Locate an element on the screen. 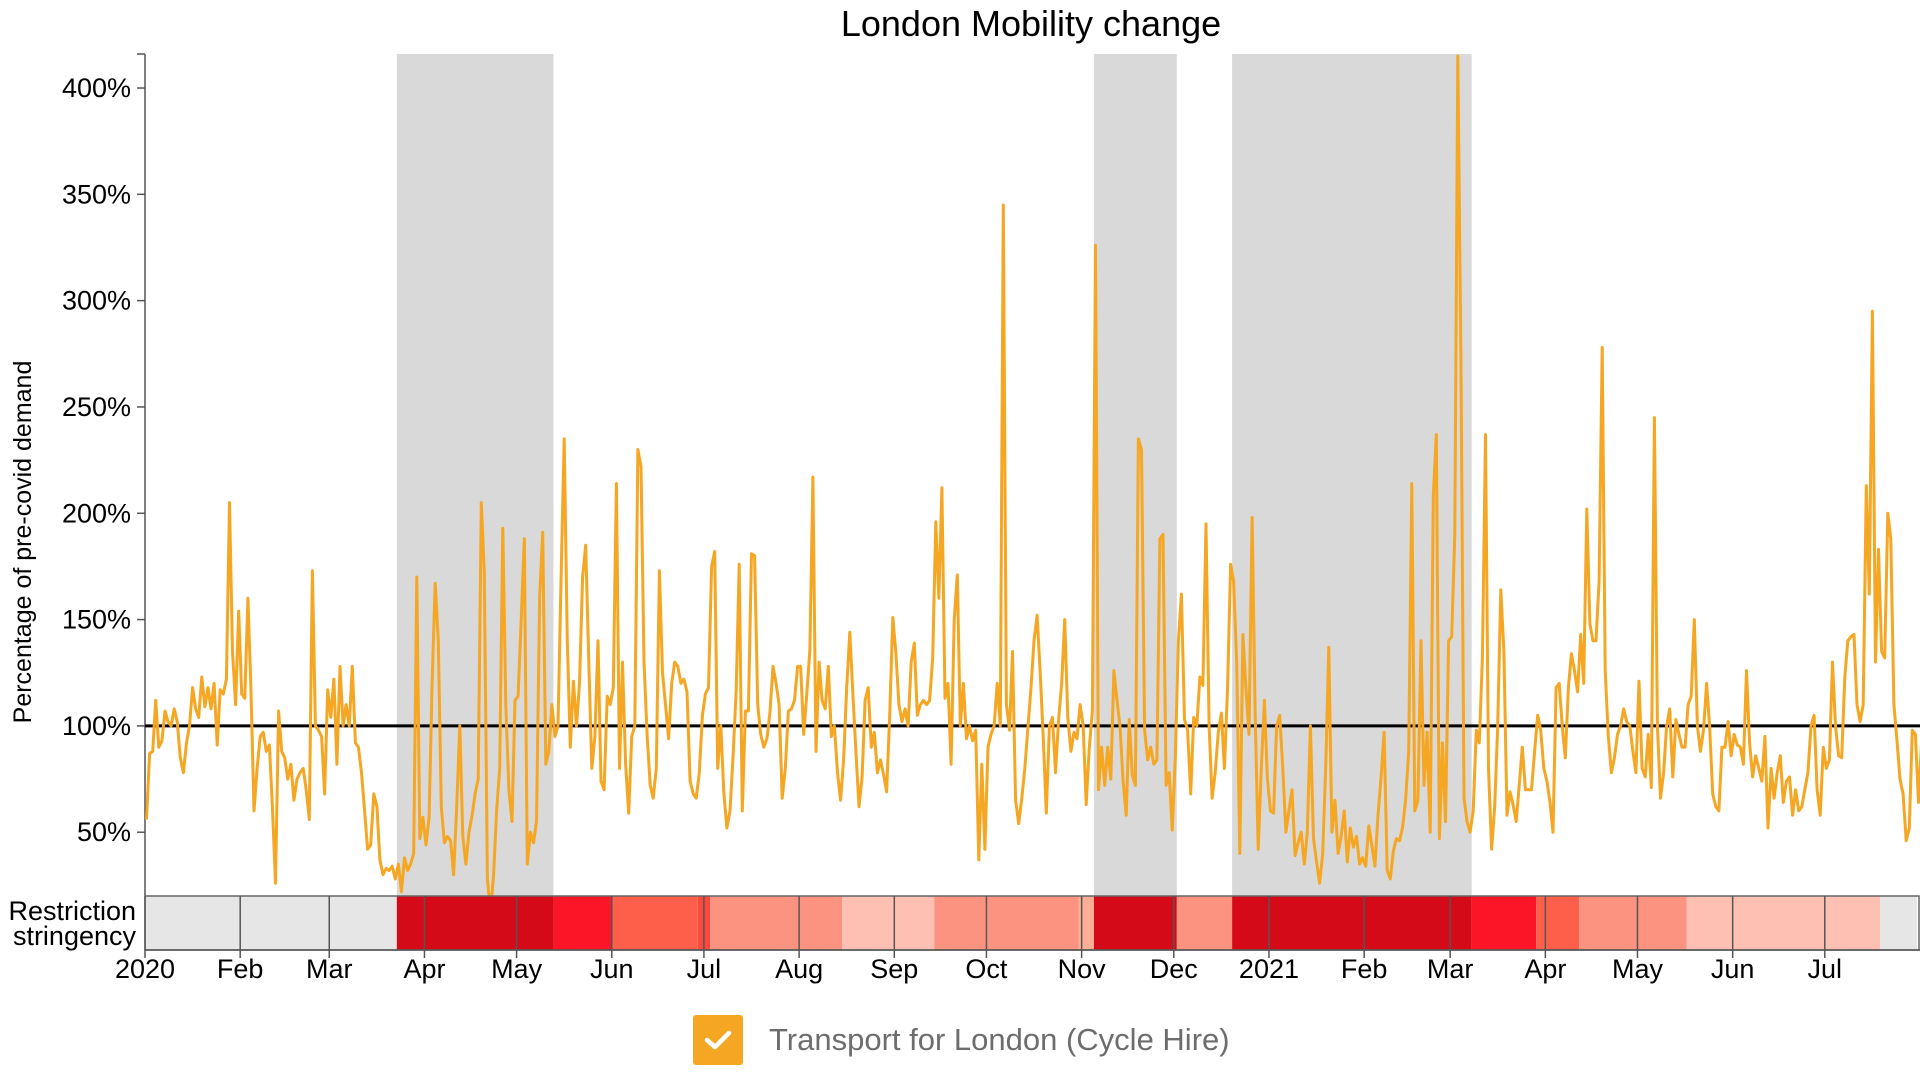 Image resolution: width=1920 pixels, height=1089 pixels. y-tick-label: 50% is located at coordinates (104, 832).